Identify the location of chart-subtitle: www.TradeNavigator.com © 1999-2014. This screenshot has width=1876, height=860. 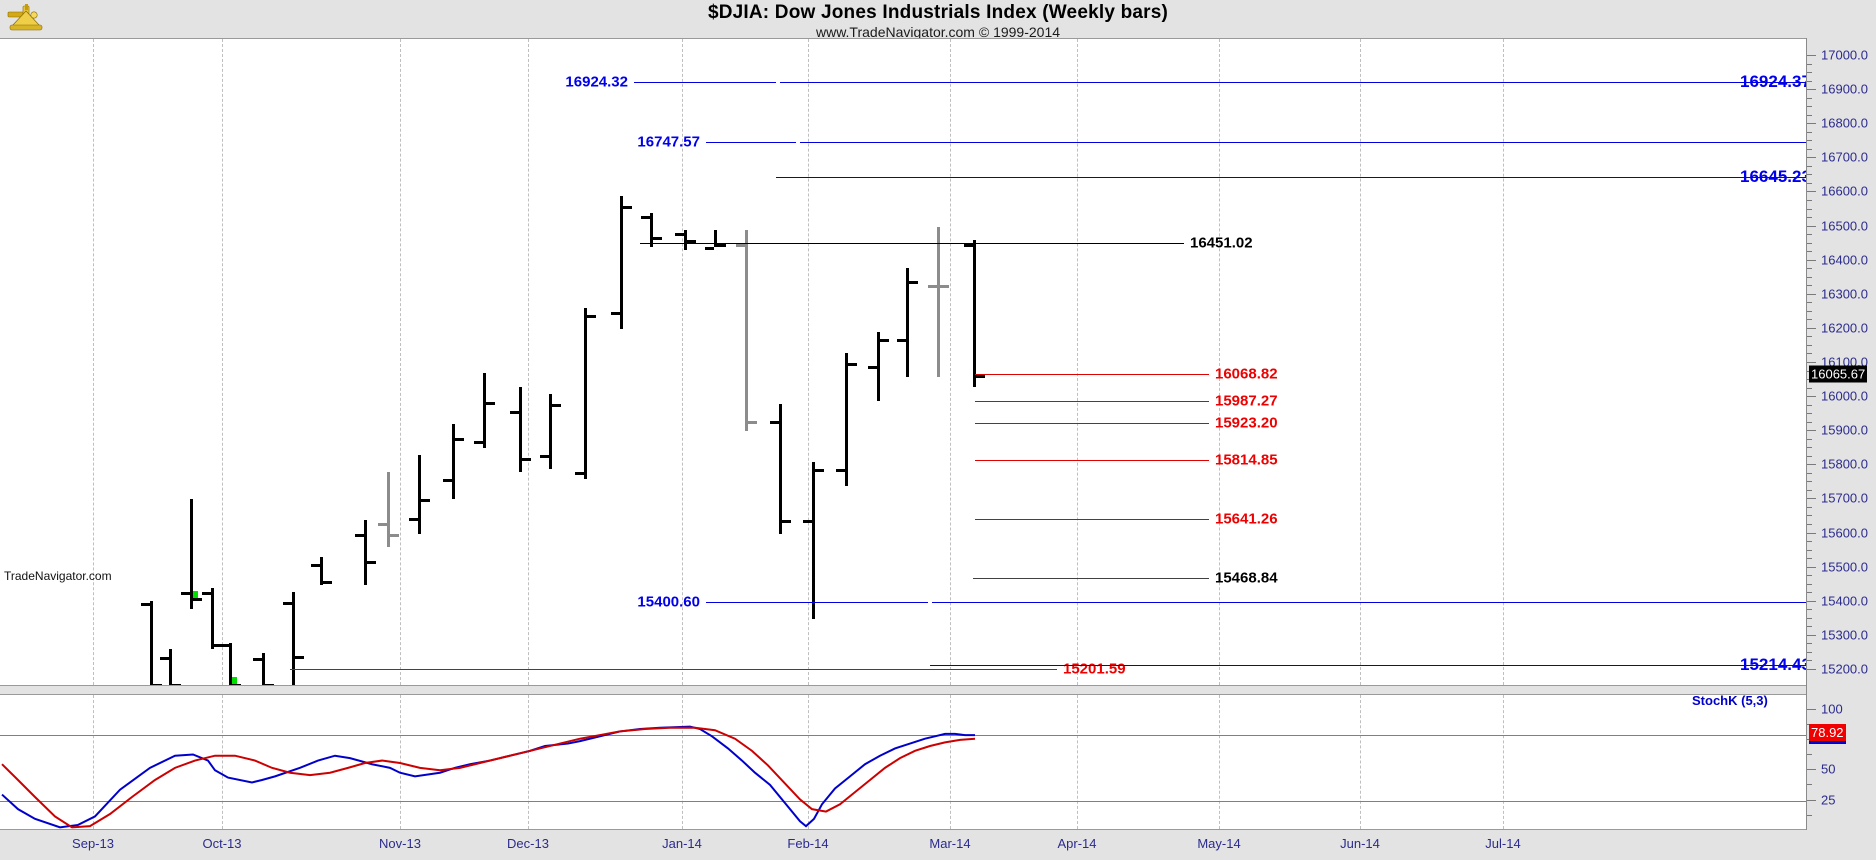
(938, 32).